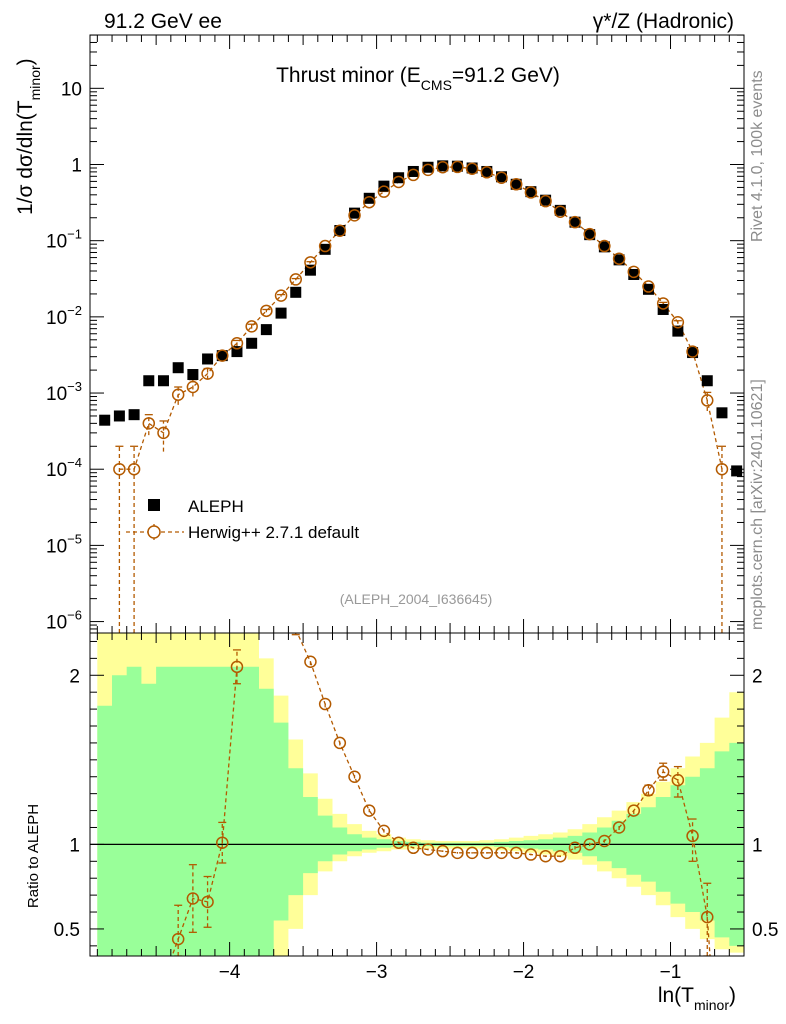  I want to click on legend-label-herwig: Herwig++ 2.7.1 default, so click(273, 532).